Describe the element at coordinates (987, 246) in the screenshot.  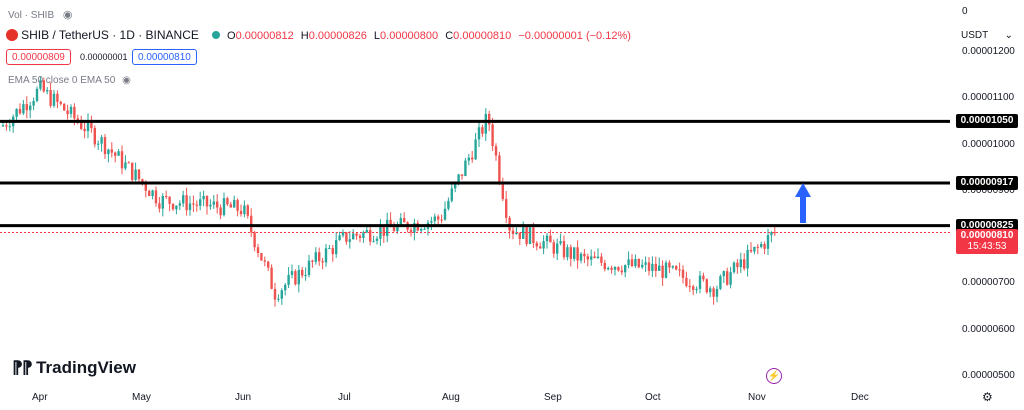
I see `countdown-timer: 15:43:53` at that location.